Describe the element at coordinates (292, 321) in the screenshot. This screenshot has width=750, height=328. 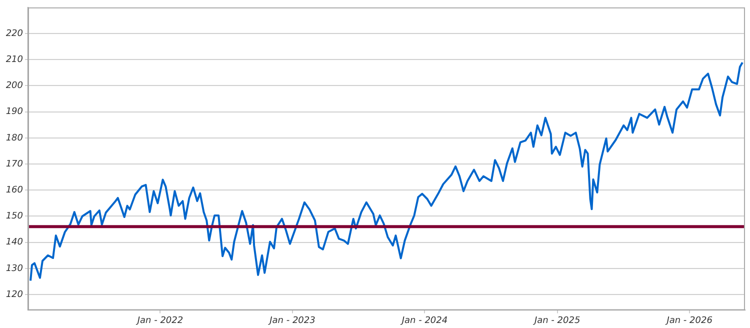
I see `x-tick-label: Jan - 2023` at that location.